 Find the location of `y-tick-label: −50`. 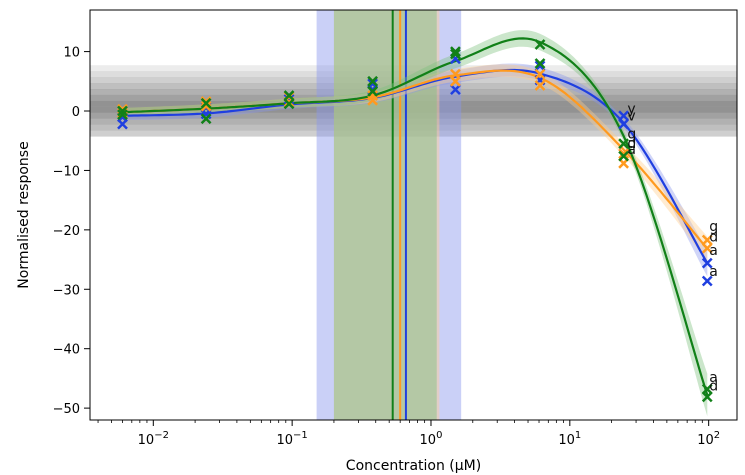

y-tick-label: −50 is located at coordinates (66, 409).